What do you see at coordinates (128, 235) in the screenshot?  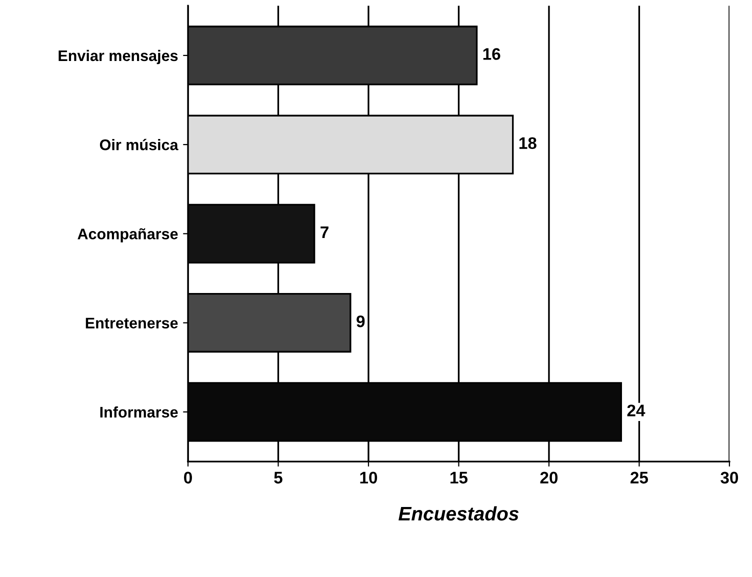 I see `y-tick-label: Acompañarse` at bounding box center [128, 235].